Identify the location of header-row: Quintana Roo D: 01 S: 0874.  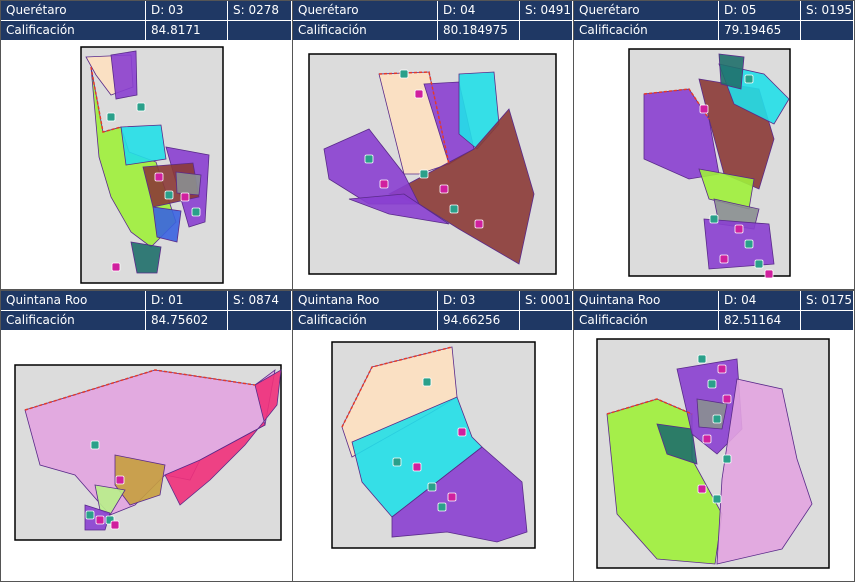
(146, 301).